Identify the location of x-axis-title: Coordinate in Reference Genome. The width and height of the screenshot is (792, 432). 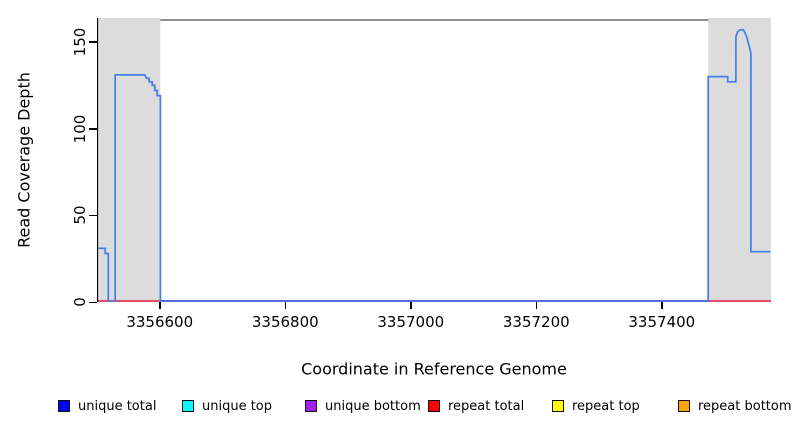
(434, 369).